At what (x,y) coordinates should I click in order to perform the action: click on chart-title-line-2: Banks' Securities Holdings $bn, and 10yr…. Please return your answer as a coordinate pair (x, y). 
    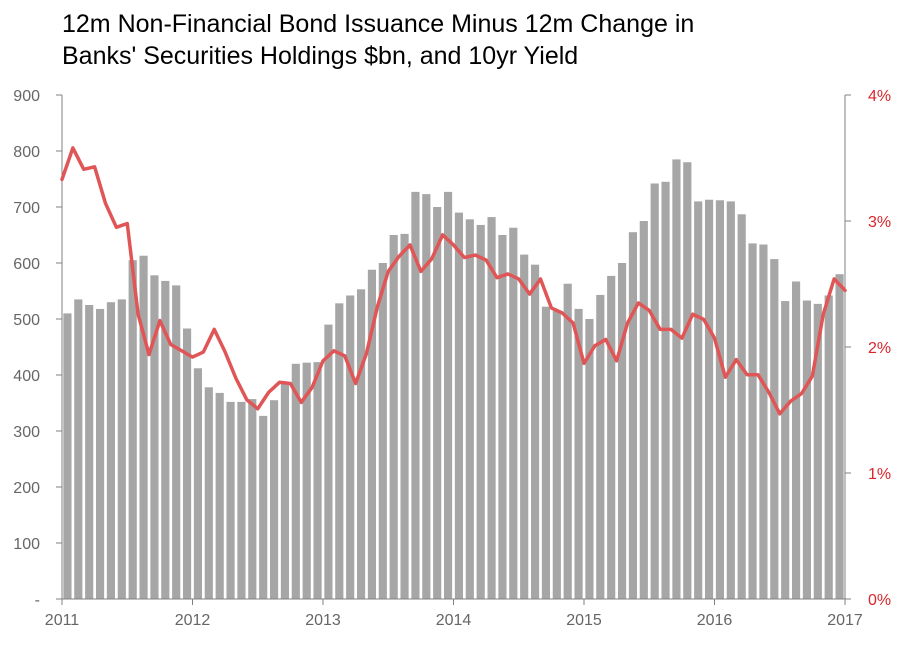
    Looking at the image, I should click on (320, 56).